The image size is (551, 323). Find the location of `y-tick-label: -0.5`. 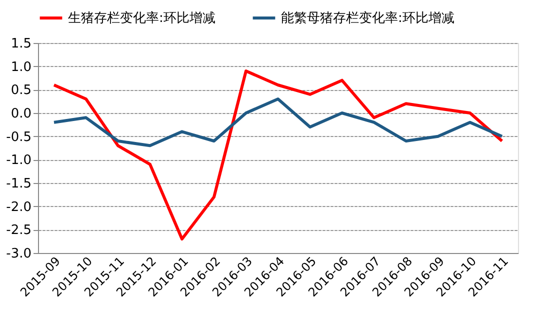

y-tick-label: -0.5 is located at coordinates (19, 137).